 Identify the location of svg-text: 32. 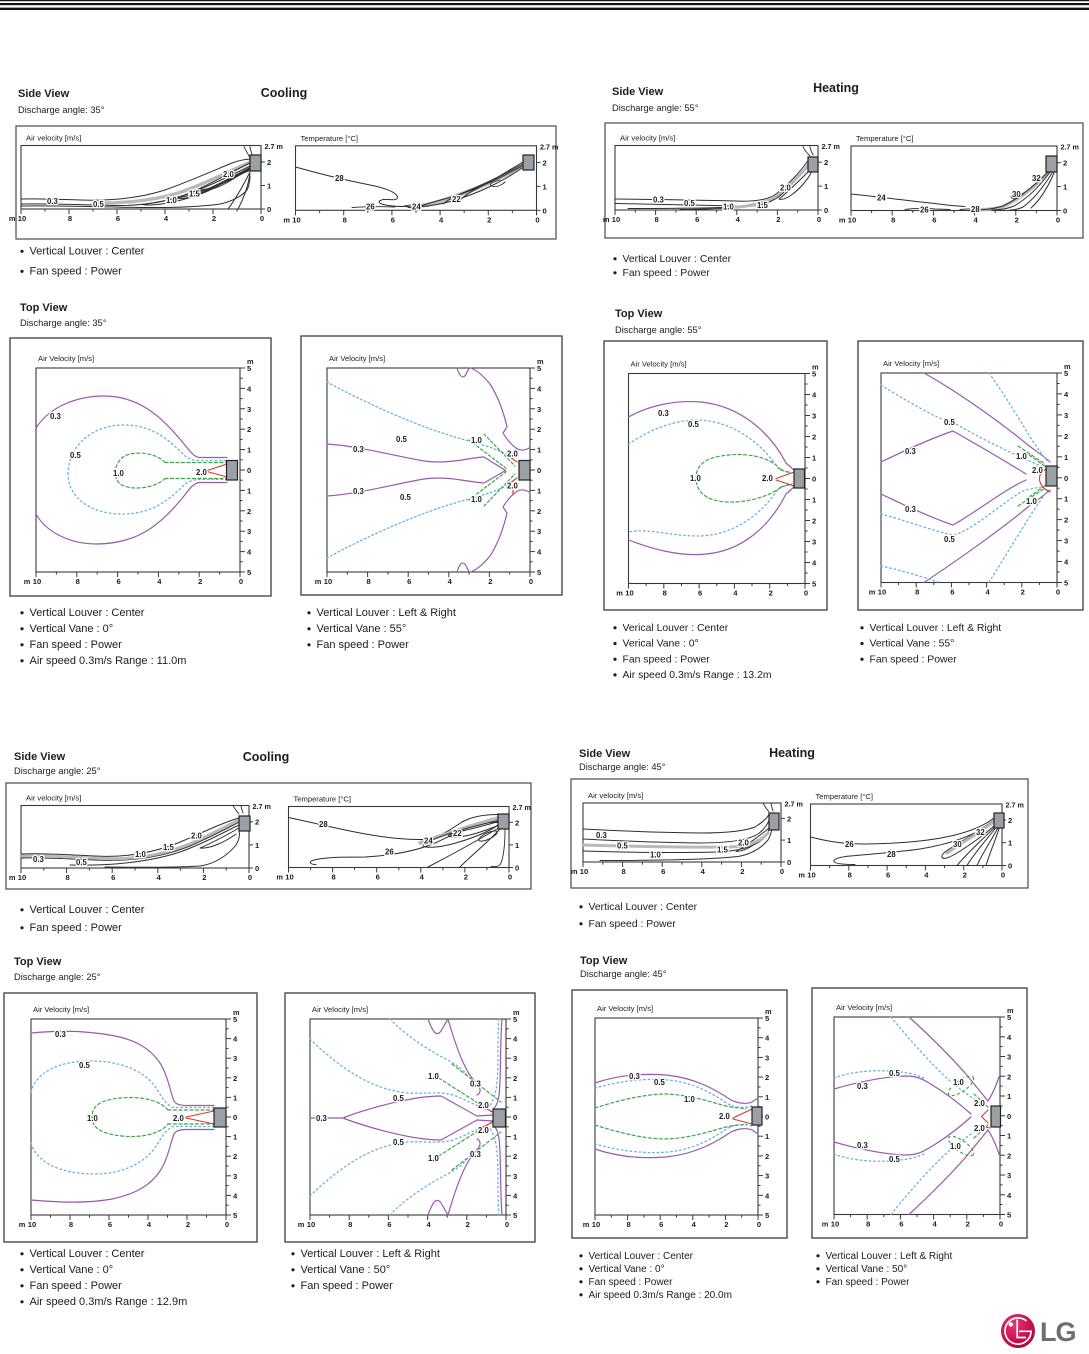
(1036, 178).